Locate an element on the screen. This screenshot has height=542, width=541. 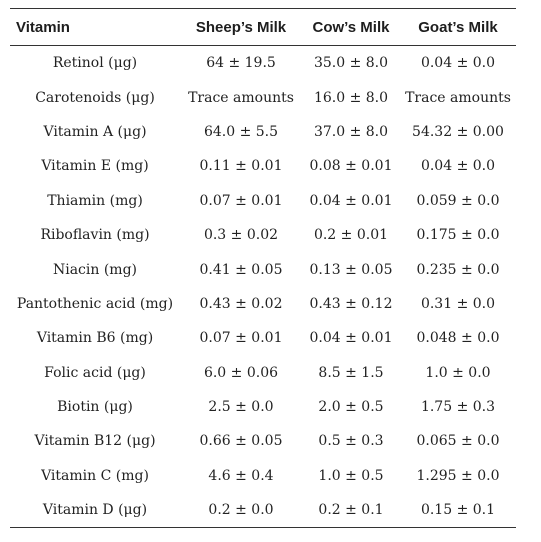
goats-milk-cell: 1.75 ± 0.3 is located at coordinates (458, 407).